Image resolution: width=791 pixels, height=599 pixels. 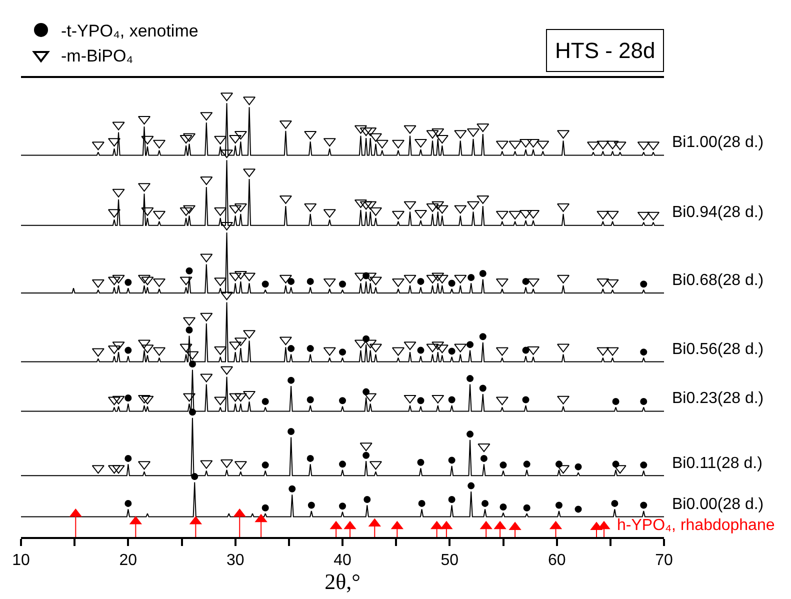 I want to click on legend-label: -m-BiPO₄, so click(x=97, y=56).